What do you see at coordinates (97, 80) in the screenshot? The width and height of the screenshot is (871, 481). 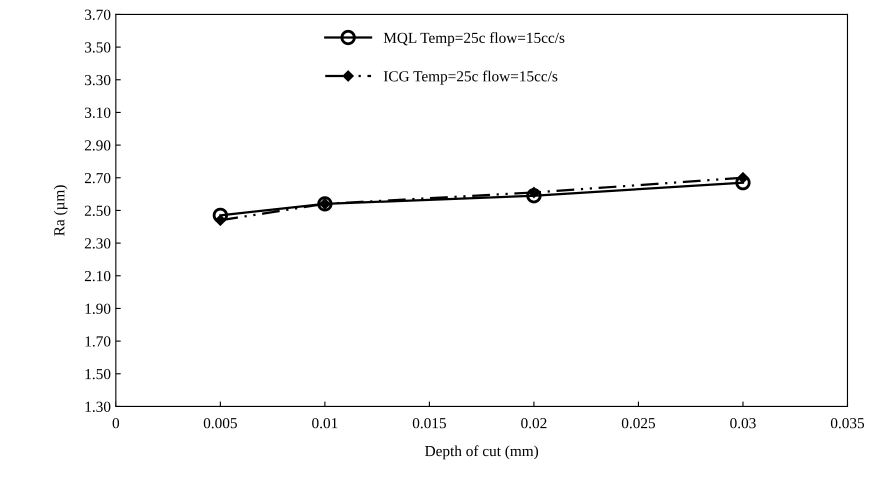 I see `y-tick-label: 3.30` at bounding box center [97, 80].